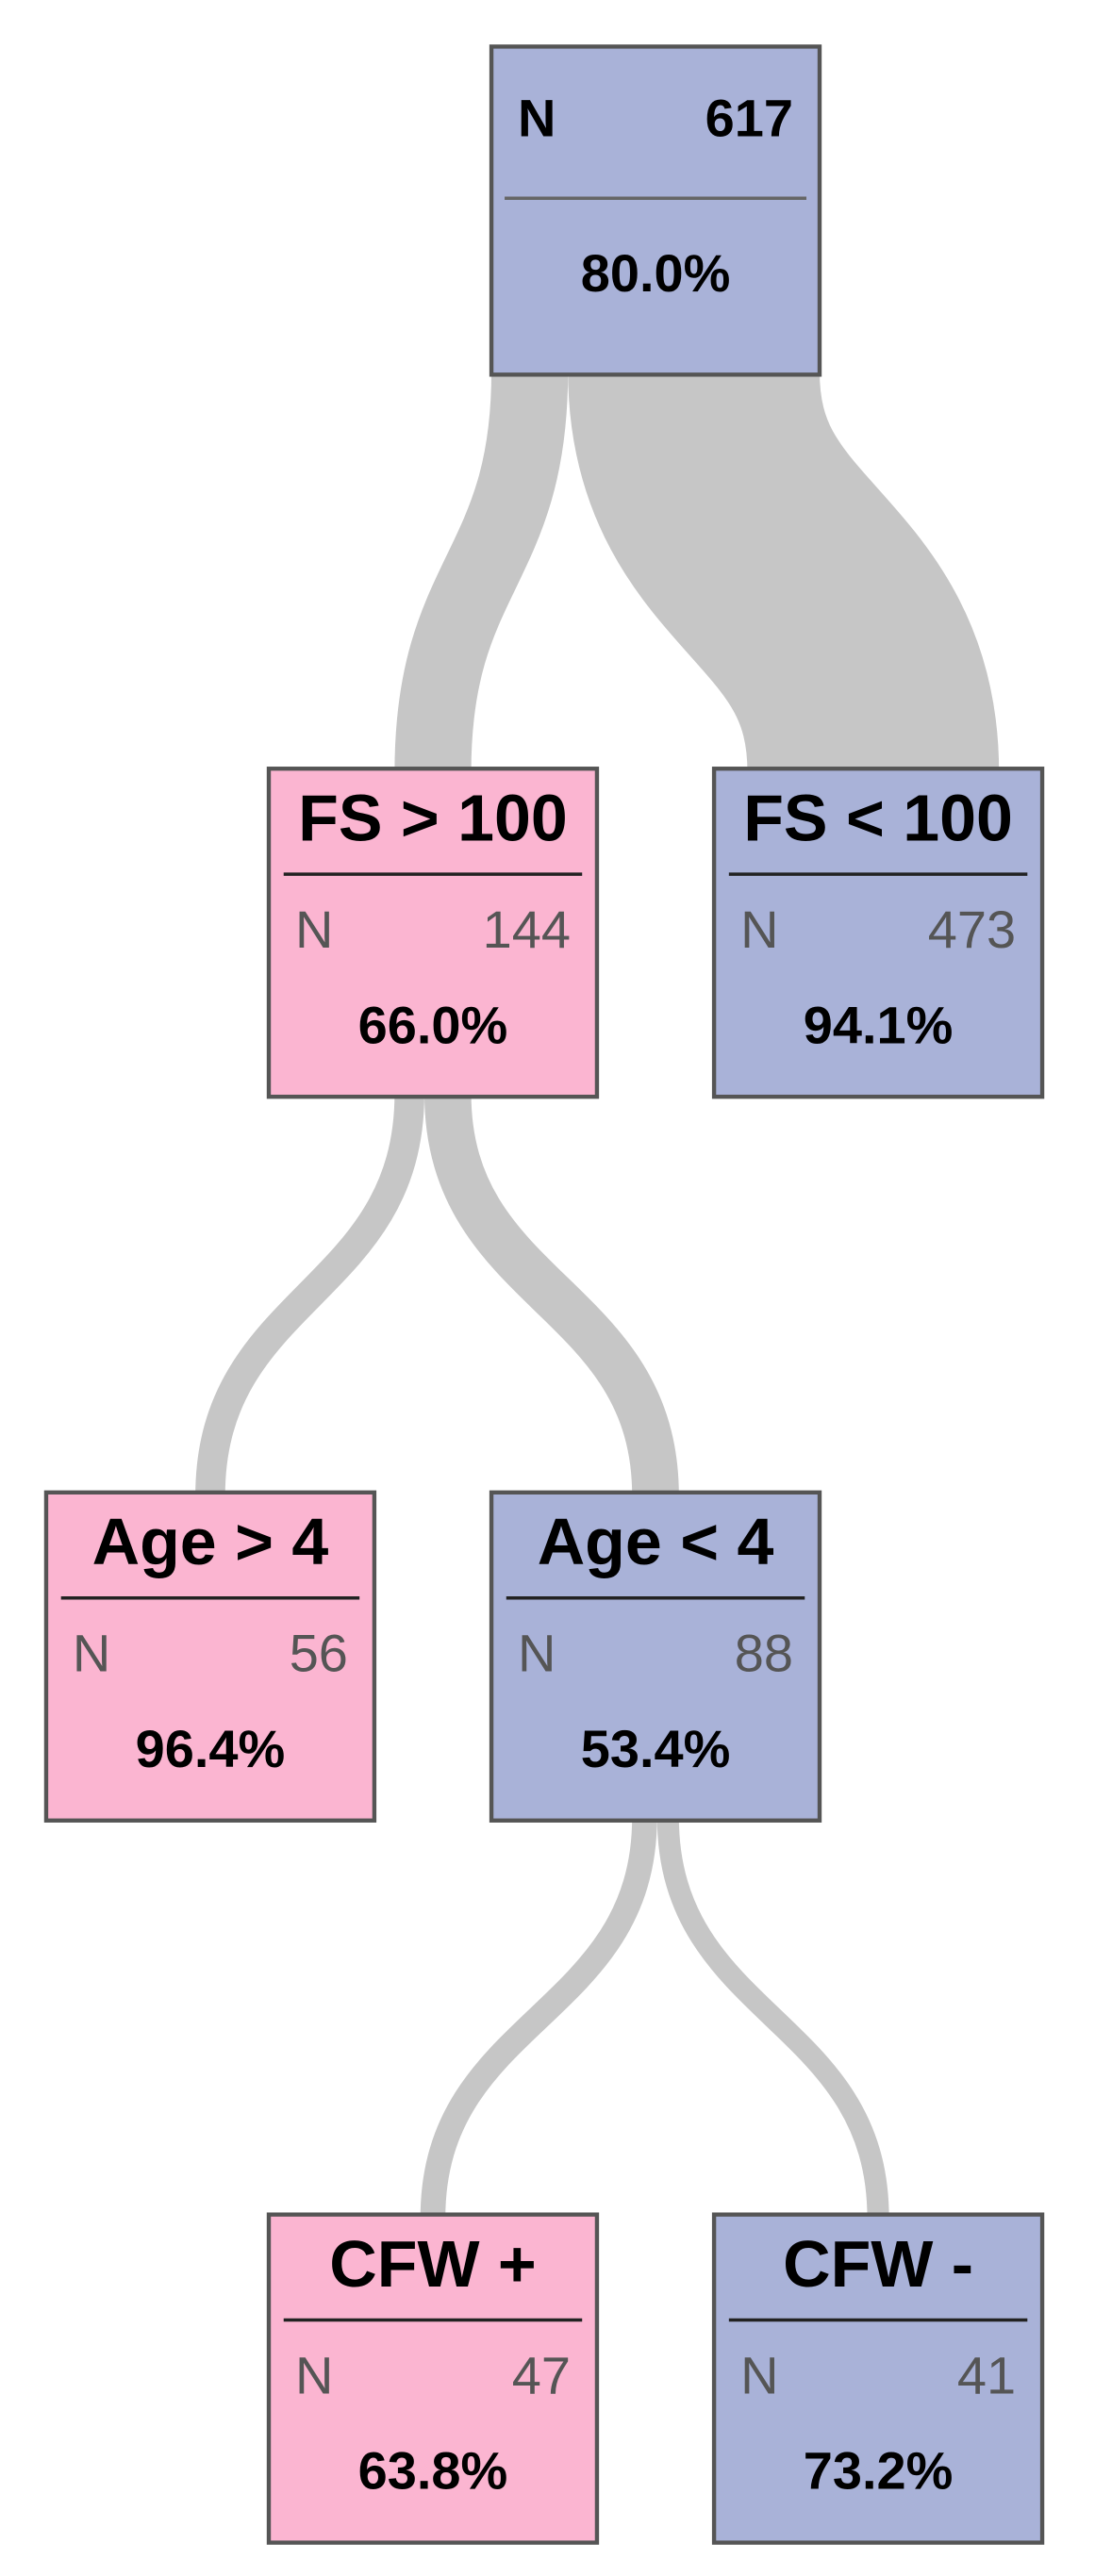  What do you see at coordinates (433, 1024) in the screenshot?
I see `percent: 66.0%` at bounding box center [433, 1024].